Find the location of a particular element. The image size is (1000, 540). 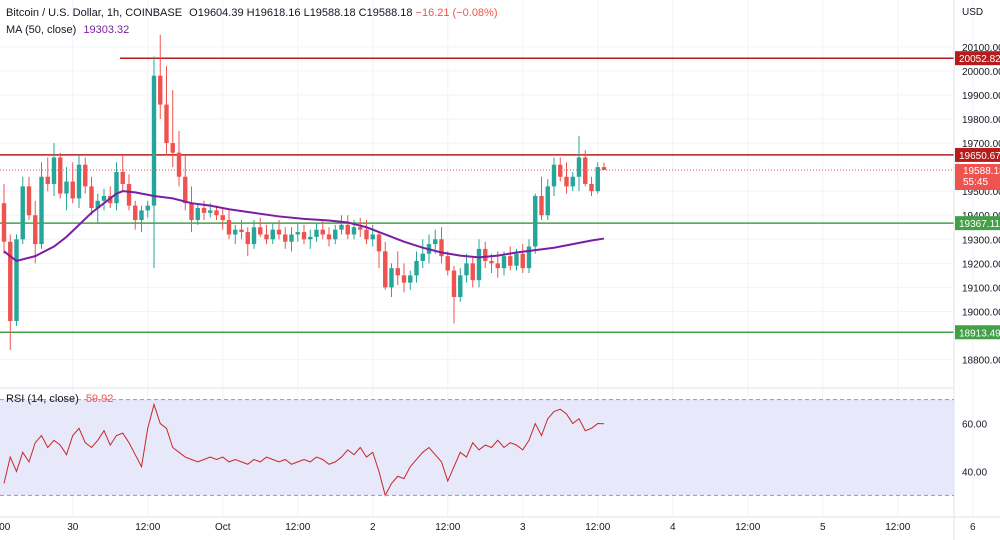

countdown-value: 55:45 is located at coordinates (975, 182).